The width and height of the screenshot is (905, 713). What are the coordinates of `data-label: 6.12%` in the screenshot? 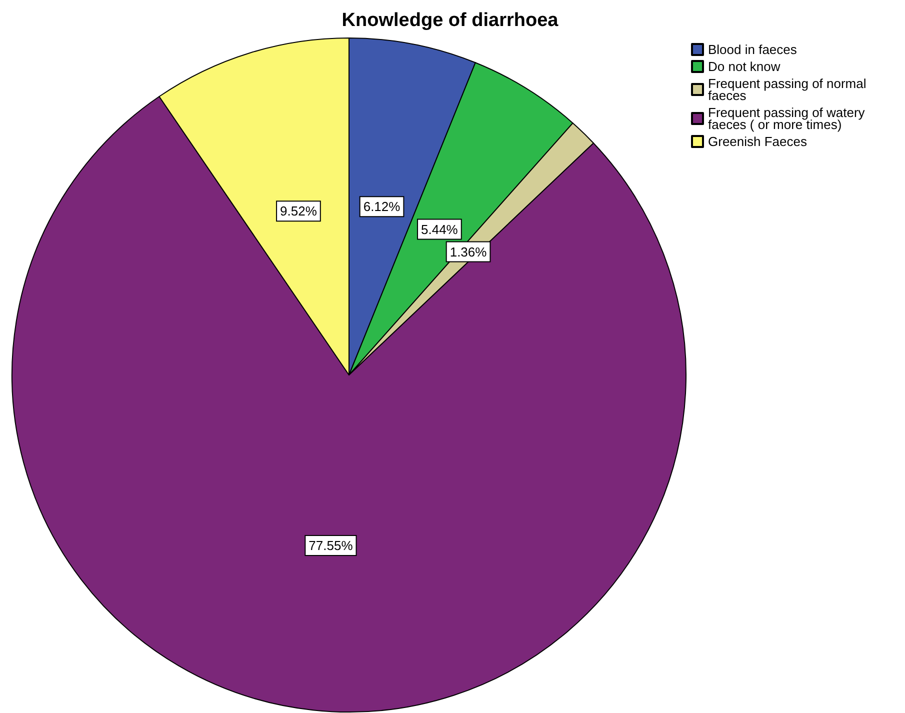 It's located at (382, 206).